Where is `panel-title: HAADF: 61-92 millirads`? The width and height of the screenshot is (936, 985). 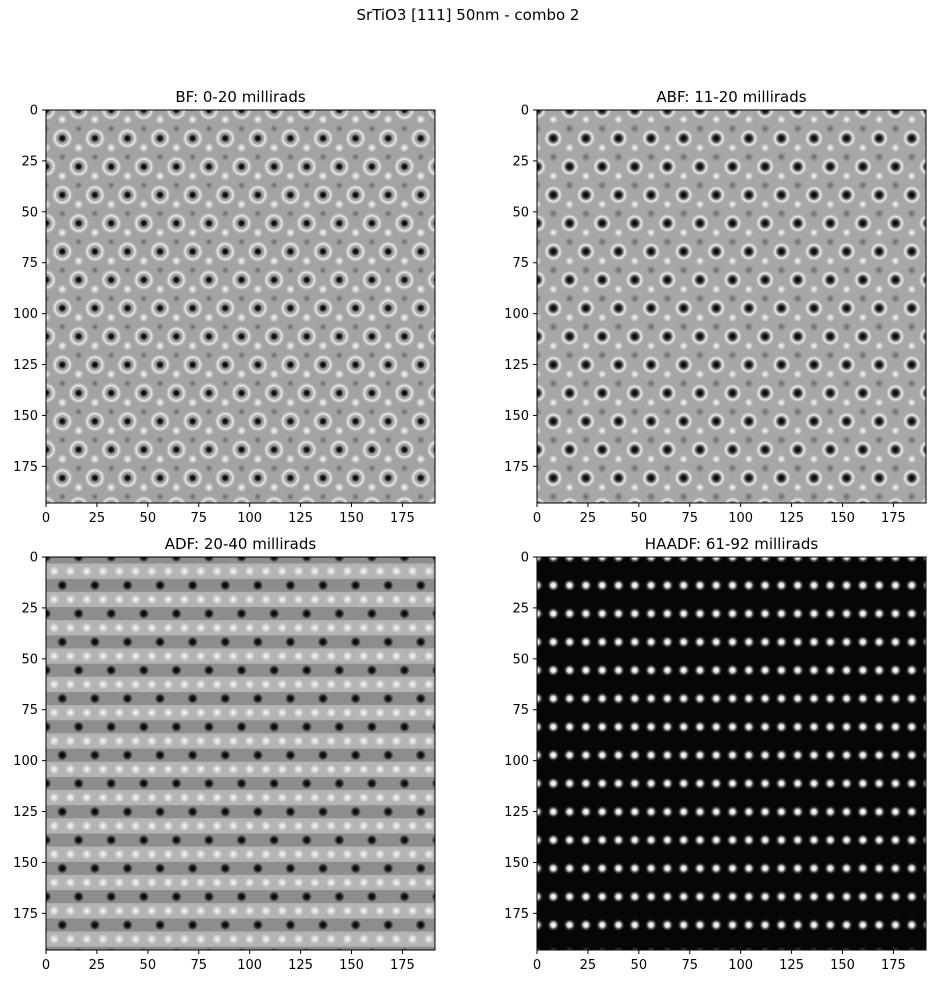 panel-title: HAADF: 61-92 millirads is located at coordinates (732, 544).